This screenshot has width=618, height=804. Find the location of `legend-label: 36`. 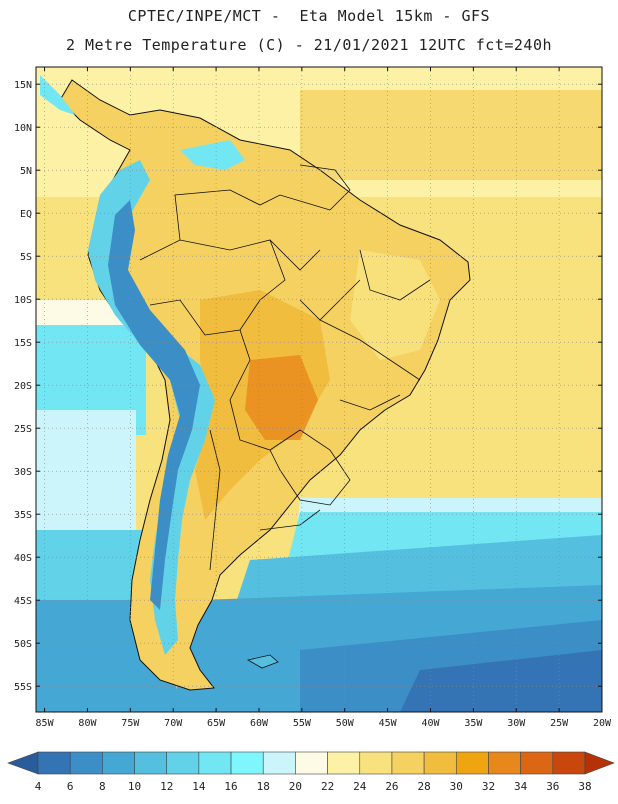

legend-label: 36 is located at coordinates (552, 786).